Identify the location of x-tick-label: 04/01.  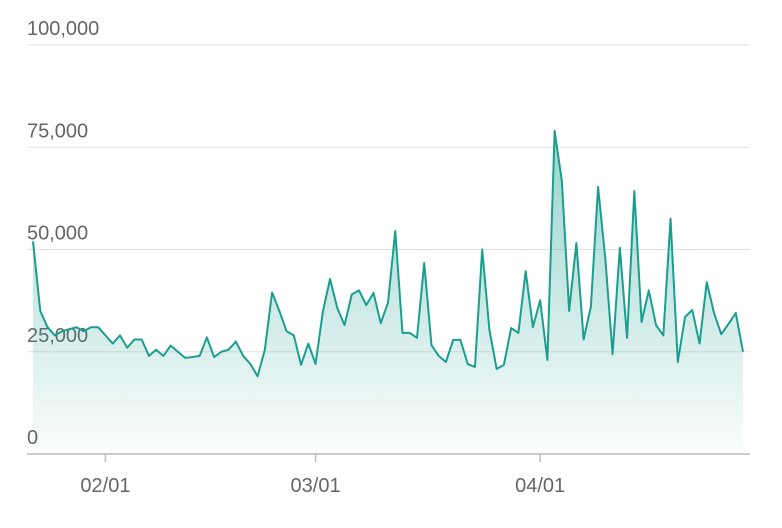
(540, 486).